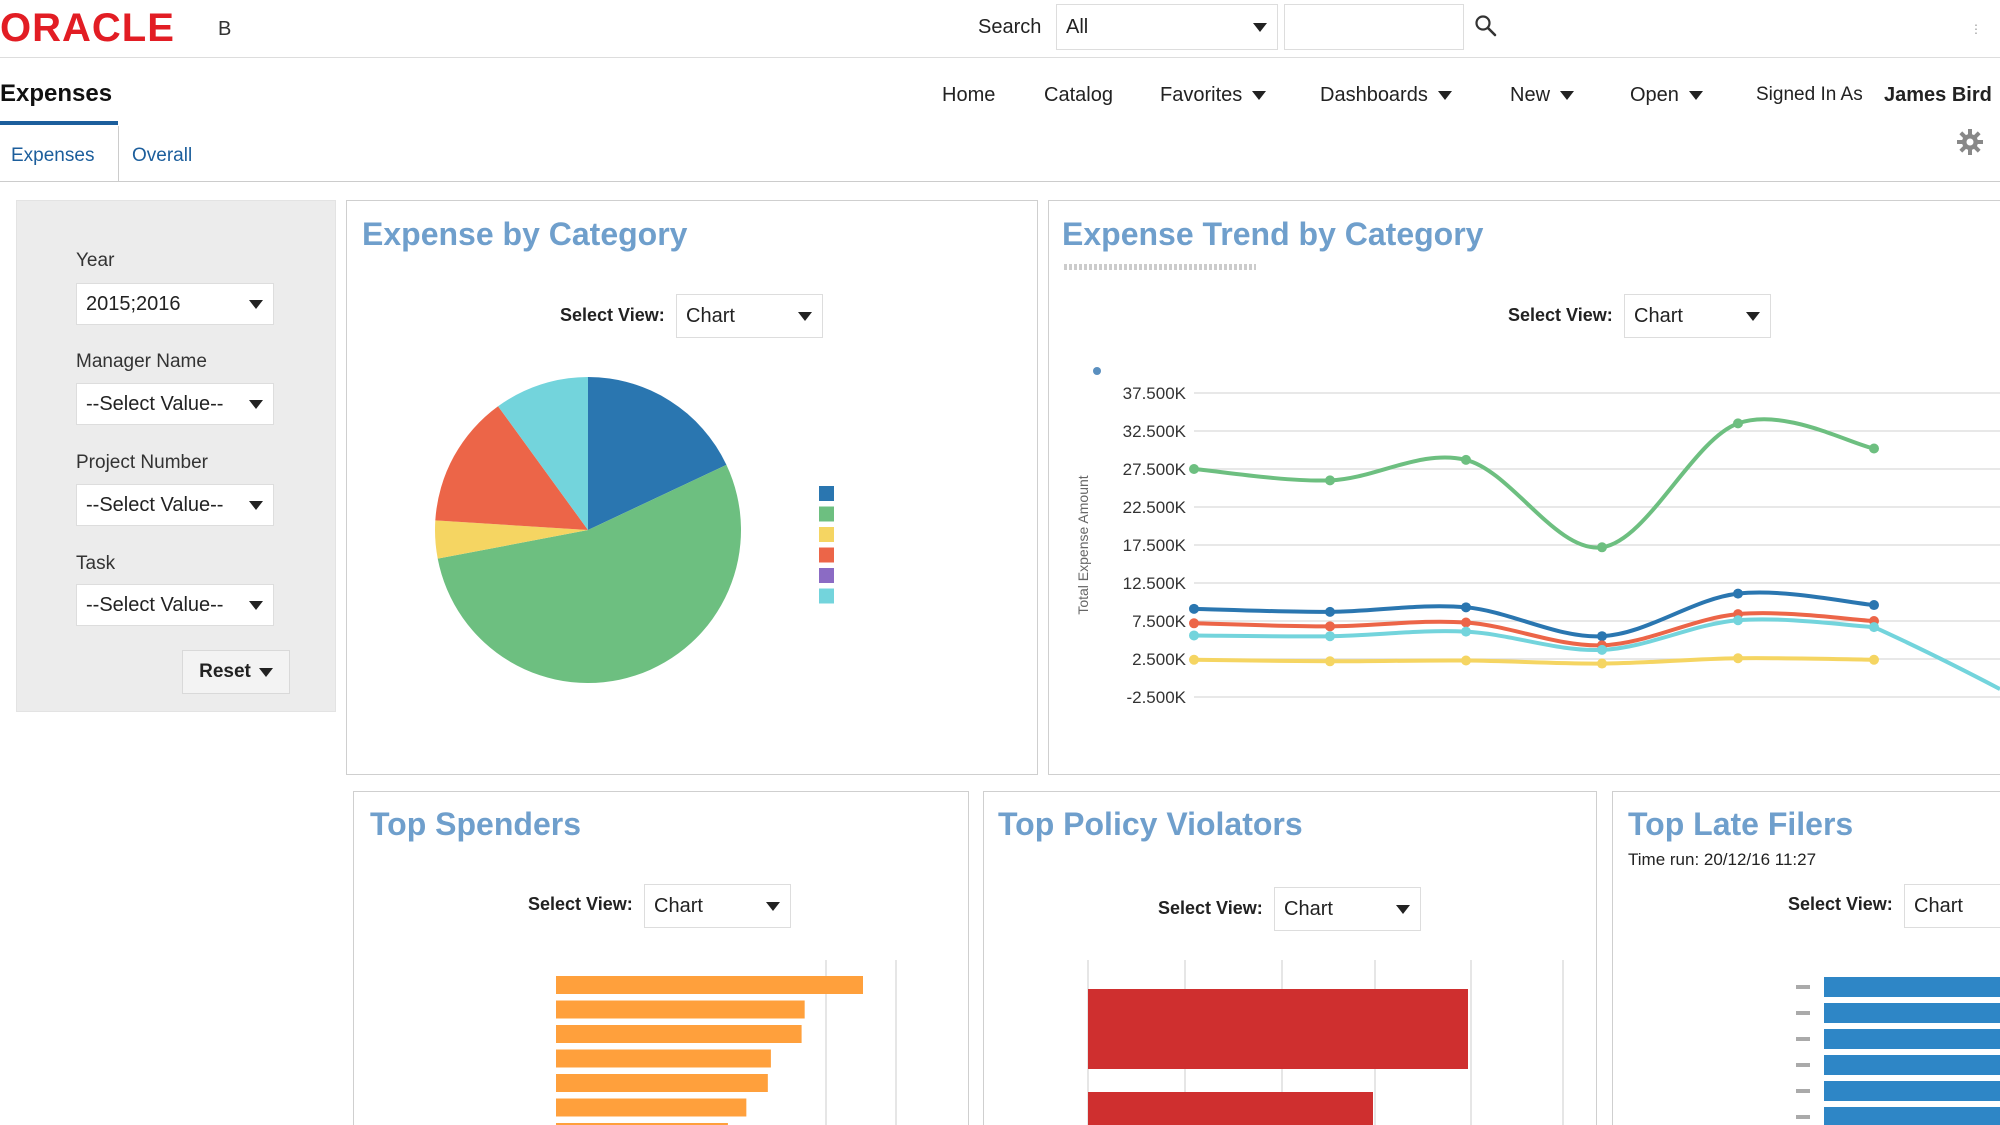  Describe the element at coordinates (1486, 26) in the screenshot. I see `search-icon` at that location.